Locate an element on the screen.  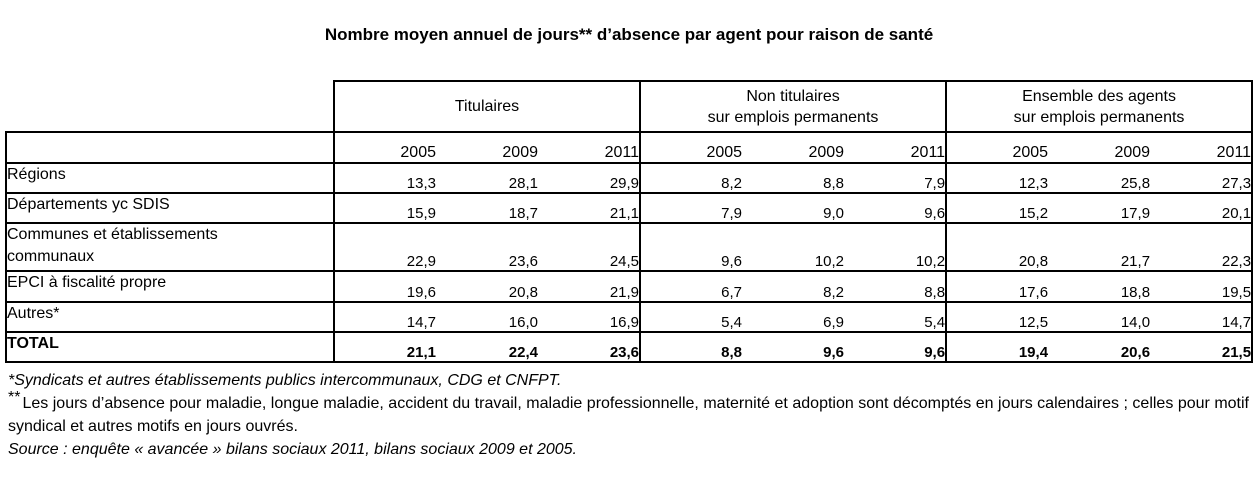
value-cell: 20,1 is located at coordinates (1202, 208).